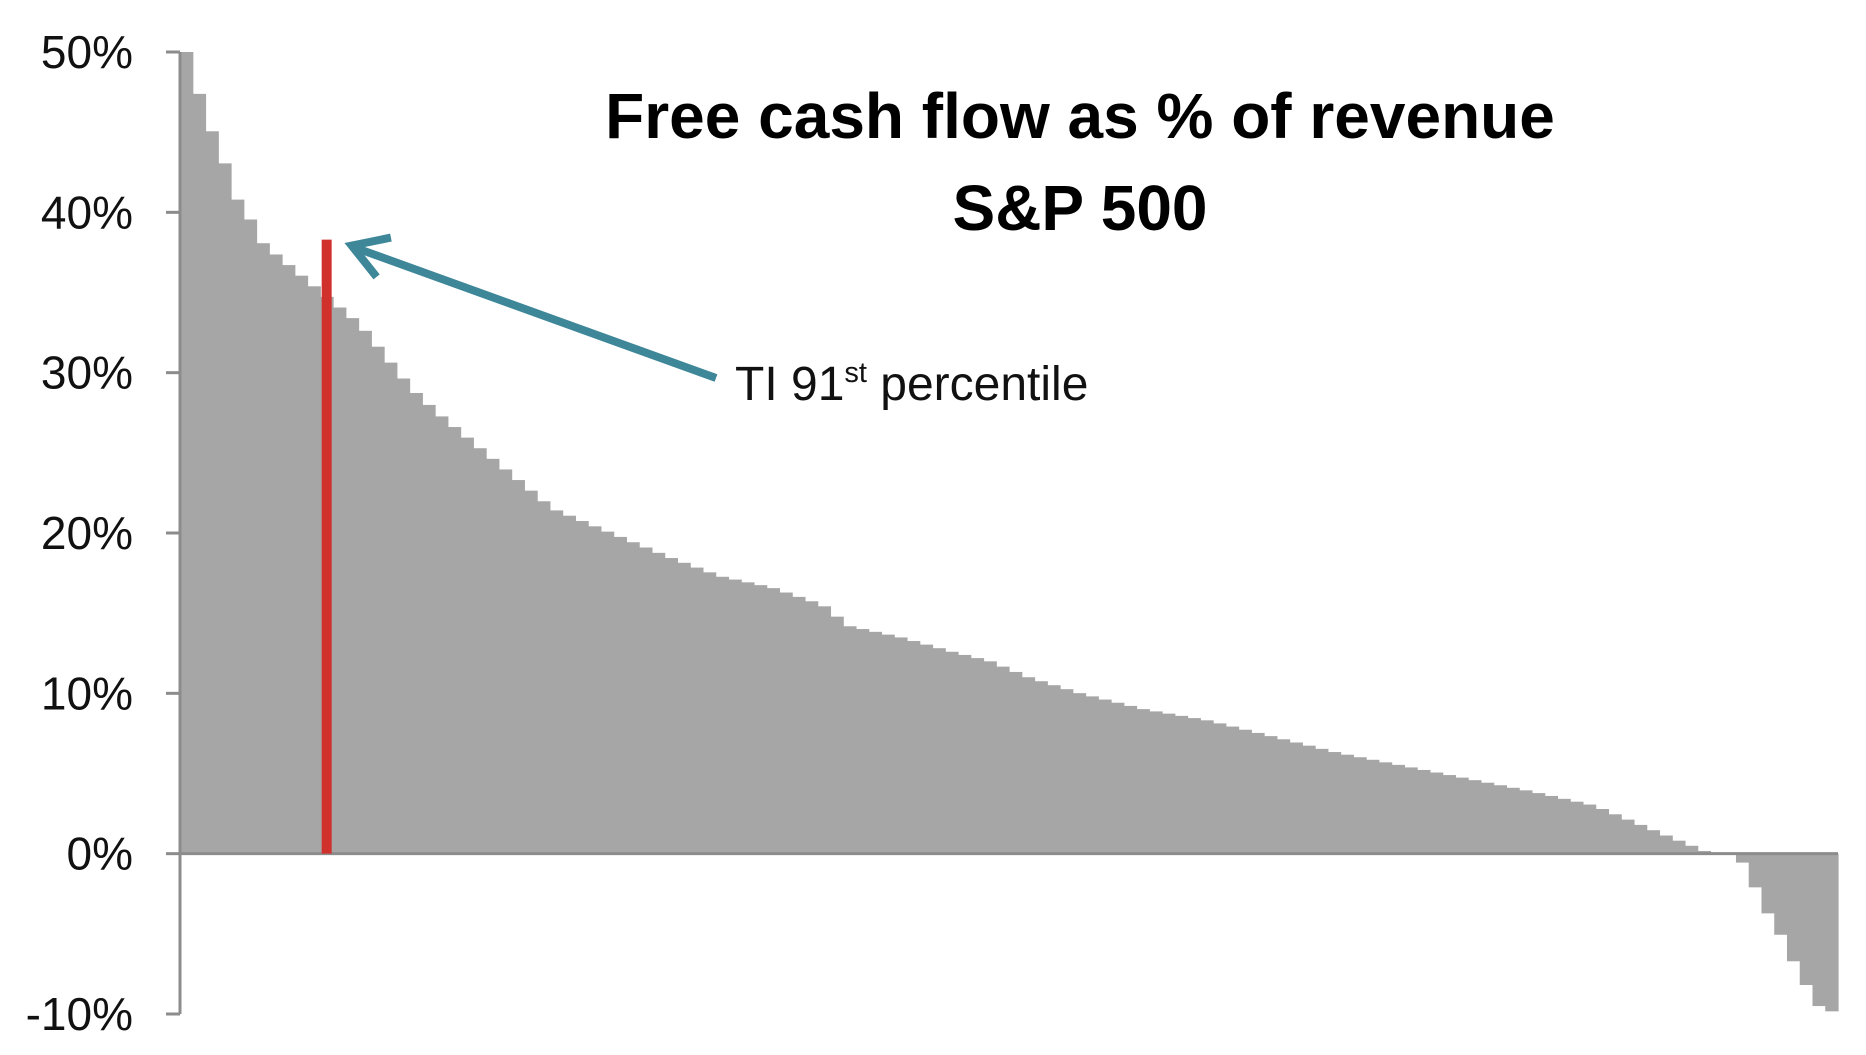 The image size is (1866, 1055). I want to click on y-tick-label: 50%, so click(87, 52).